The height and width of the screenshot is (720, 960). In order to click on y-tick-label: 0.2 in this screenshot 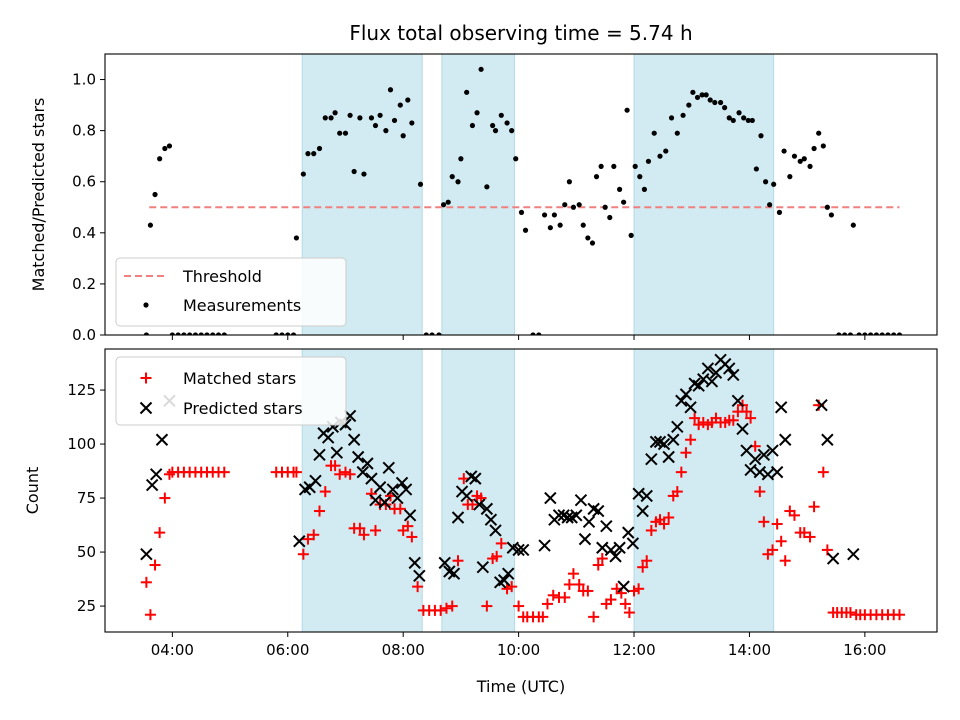, I will do `click(84, 284)`.